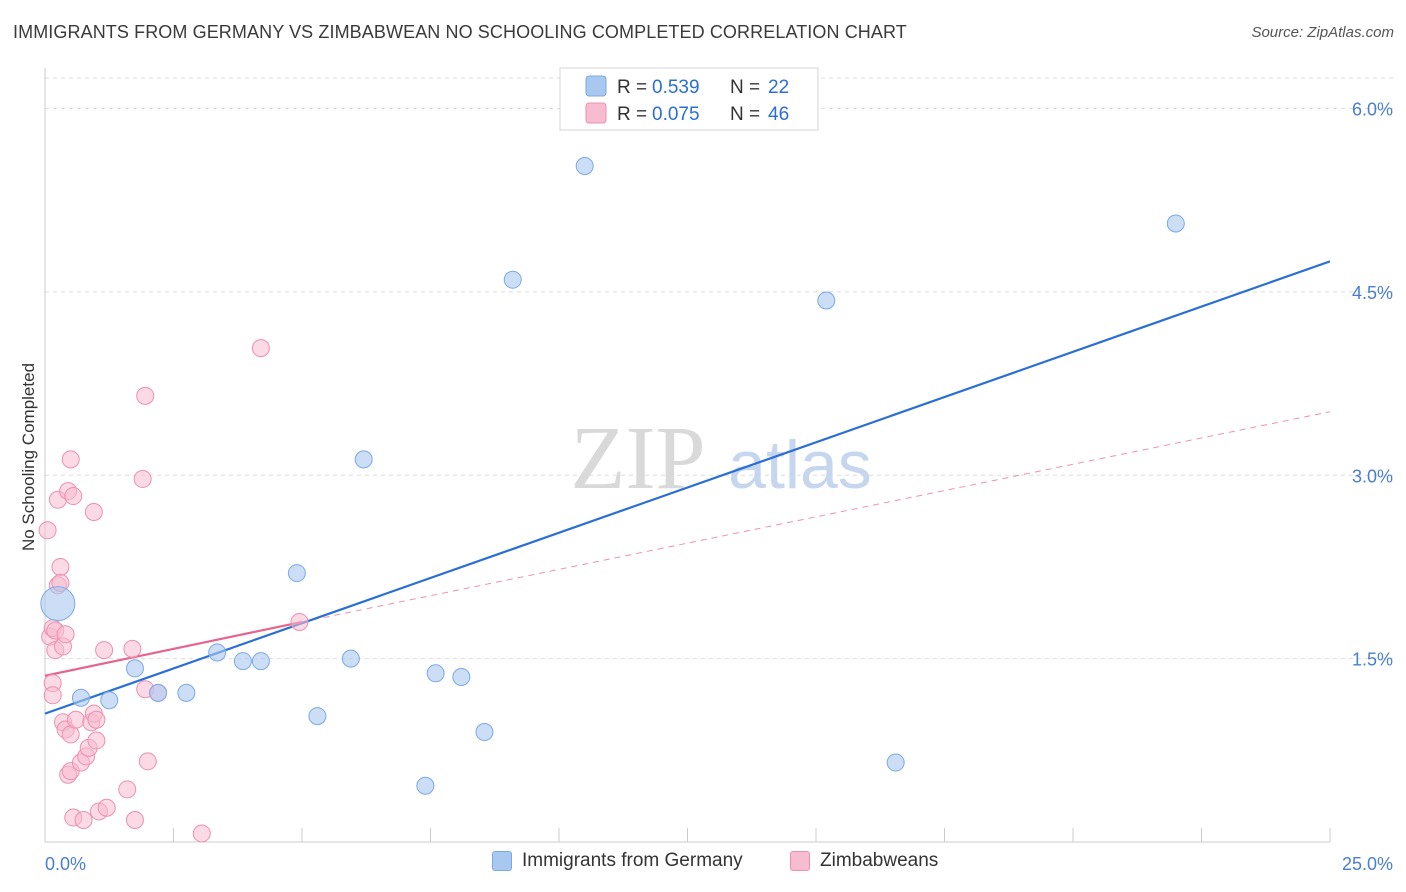  Describe the element at coordinates (800, 861) in the screenshot. I see `legend-swatch-zimbabweans` at that location.